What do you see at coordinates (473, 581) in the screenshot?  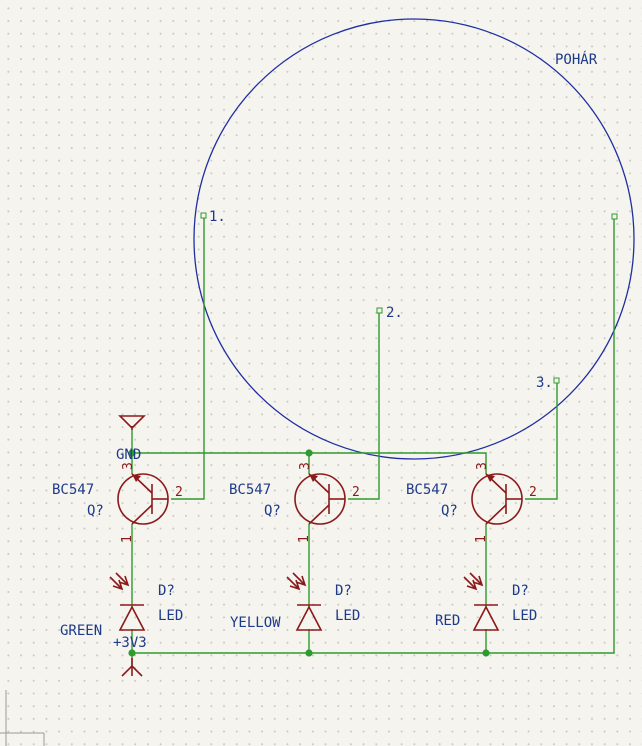 I see `led-red-light-arrows-icon` at bounding box center [473, 581].